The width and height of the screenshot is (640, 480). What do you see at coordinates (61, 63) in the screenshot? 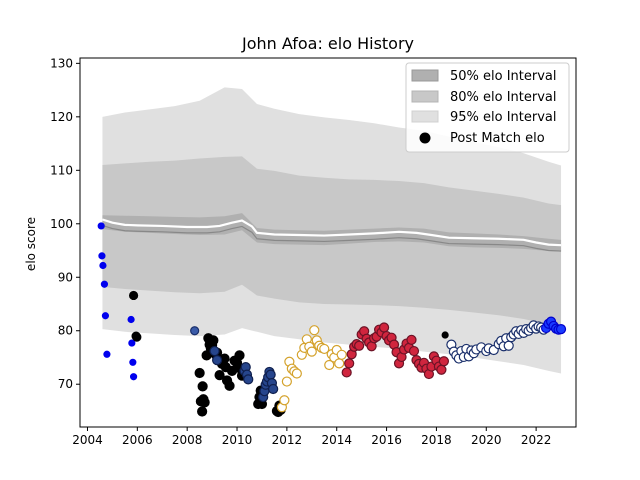
I see `y-tick-label: 130` at bounding box center [61, 63].